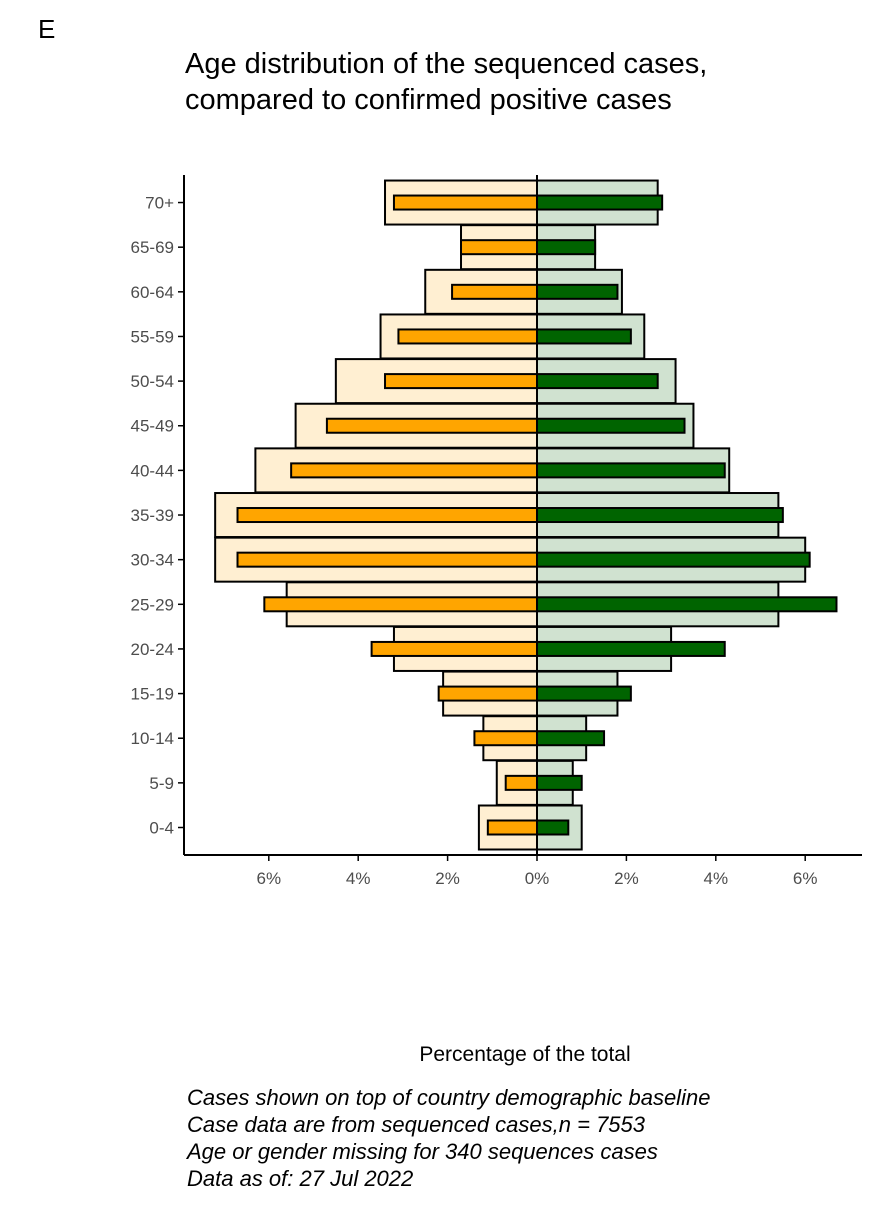 The height and width of the screenshot is (1207, 895). I want to click on y-tick-label-50-54: 50-54, so click(152, 381).